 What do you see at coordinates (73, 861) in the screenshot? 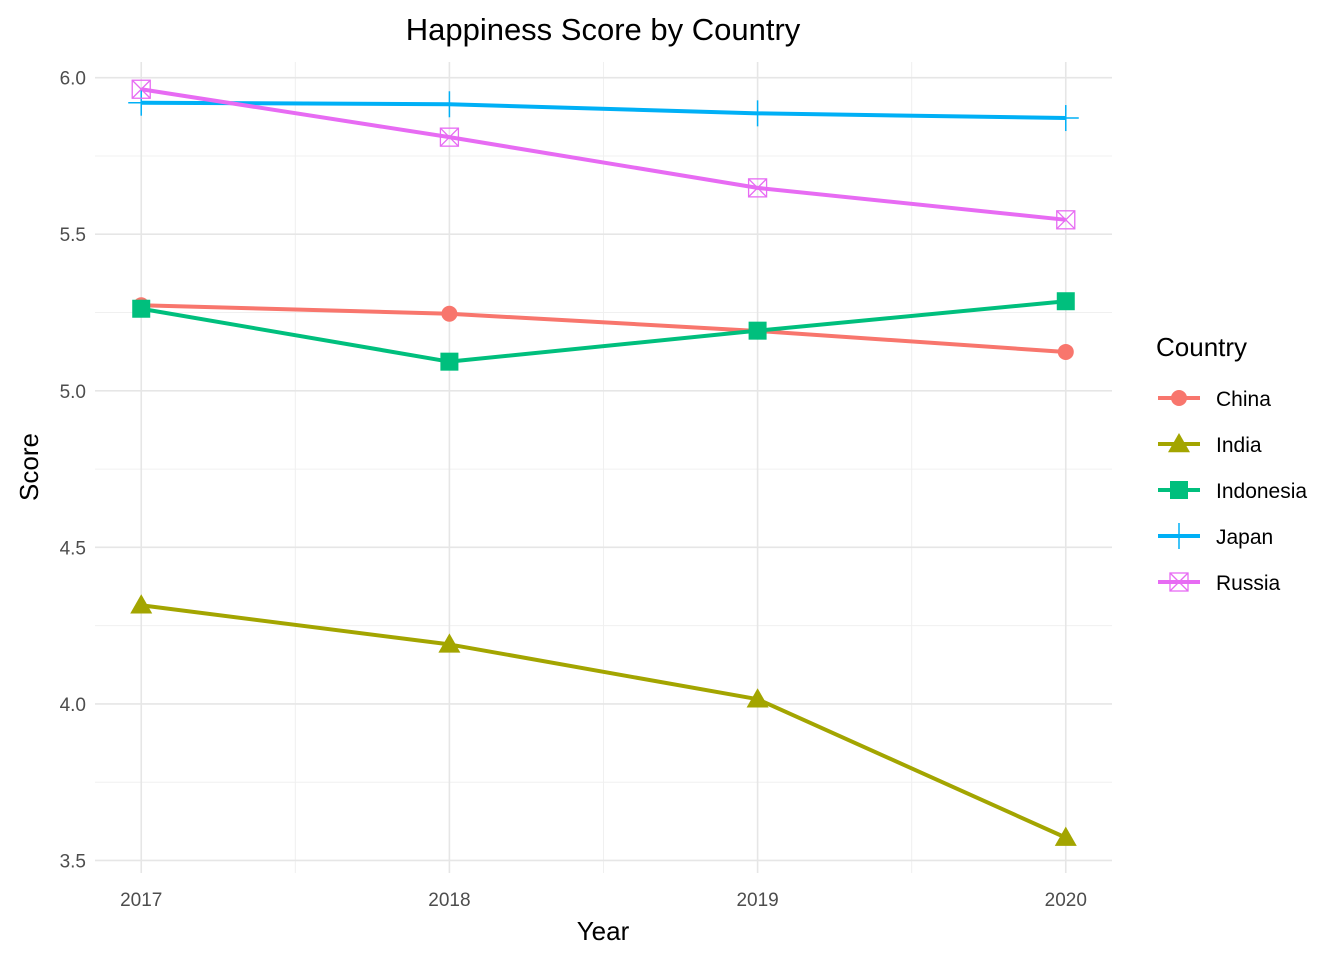
I see `y-tick-label: 3.5` at bounding box center [73, 861].